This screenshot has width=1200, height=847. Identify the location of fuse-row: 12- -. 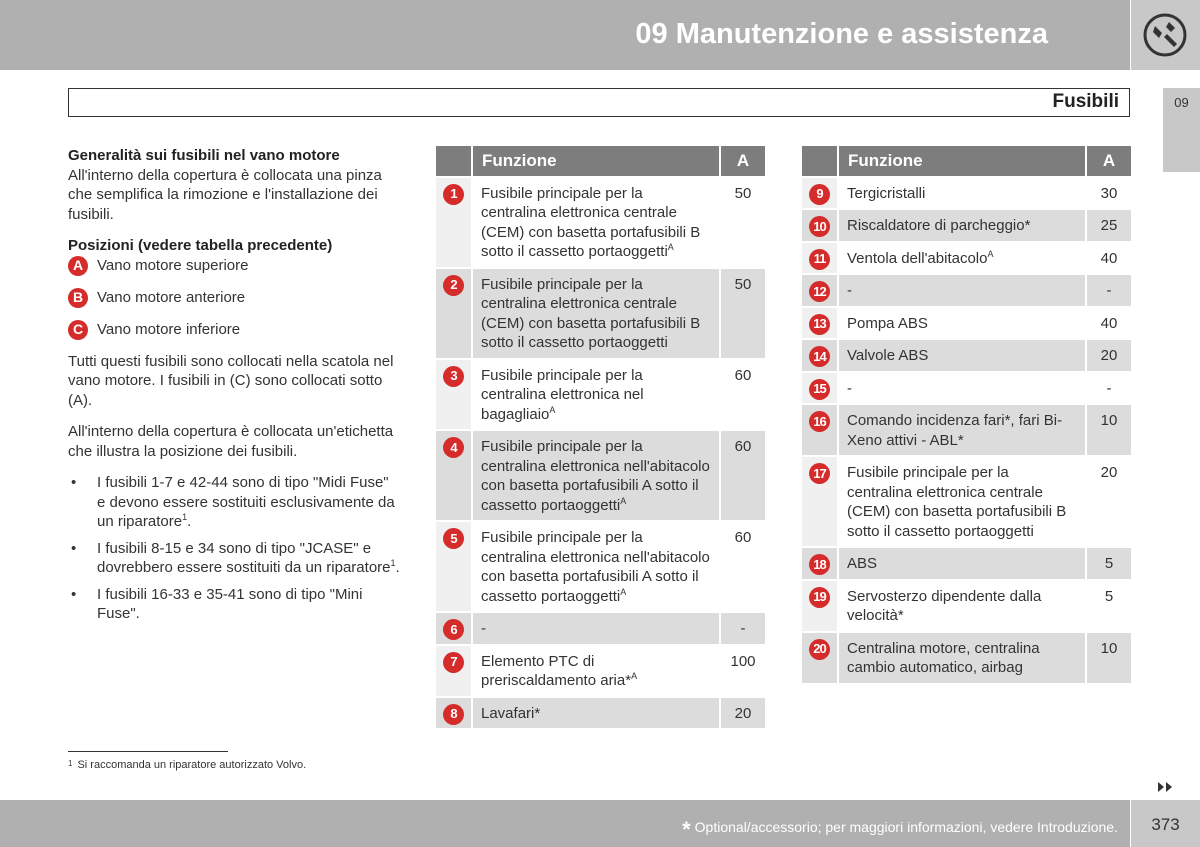
(966, 290).